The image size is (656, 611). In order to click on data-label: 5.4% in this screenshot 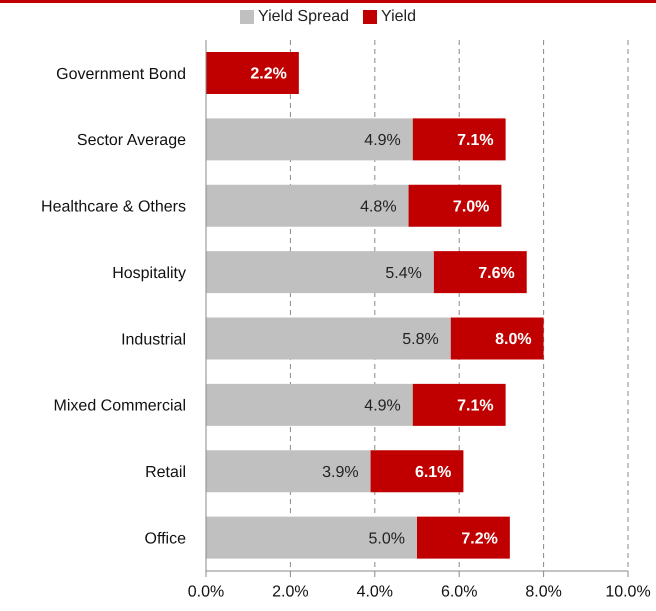, I will do `click(403, 273)`.